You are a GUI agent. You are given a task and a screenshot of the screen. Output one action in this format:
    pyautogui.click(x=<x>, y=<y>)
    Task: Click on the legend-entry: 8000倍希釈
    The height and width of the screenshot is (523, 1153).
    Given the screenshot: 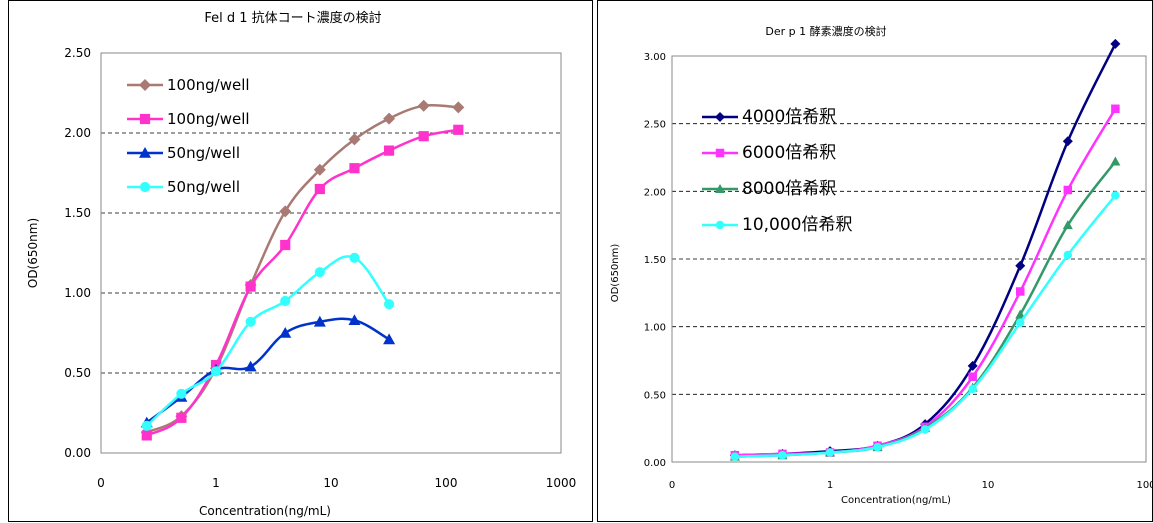 What is the action you would take?
    pyautogui.click(x=769, y=189)
    